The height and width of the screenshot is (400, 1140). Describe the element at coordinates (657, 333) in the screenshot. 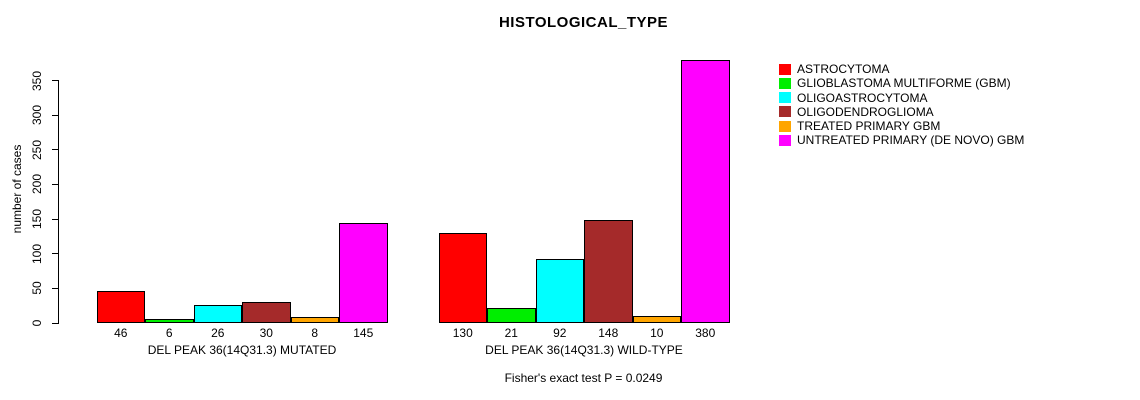

I see `bar-value-label: 10` at that location.